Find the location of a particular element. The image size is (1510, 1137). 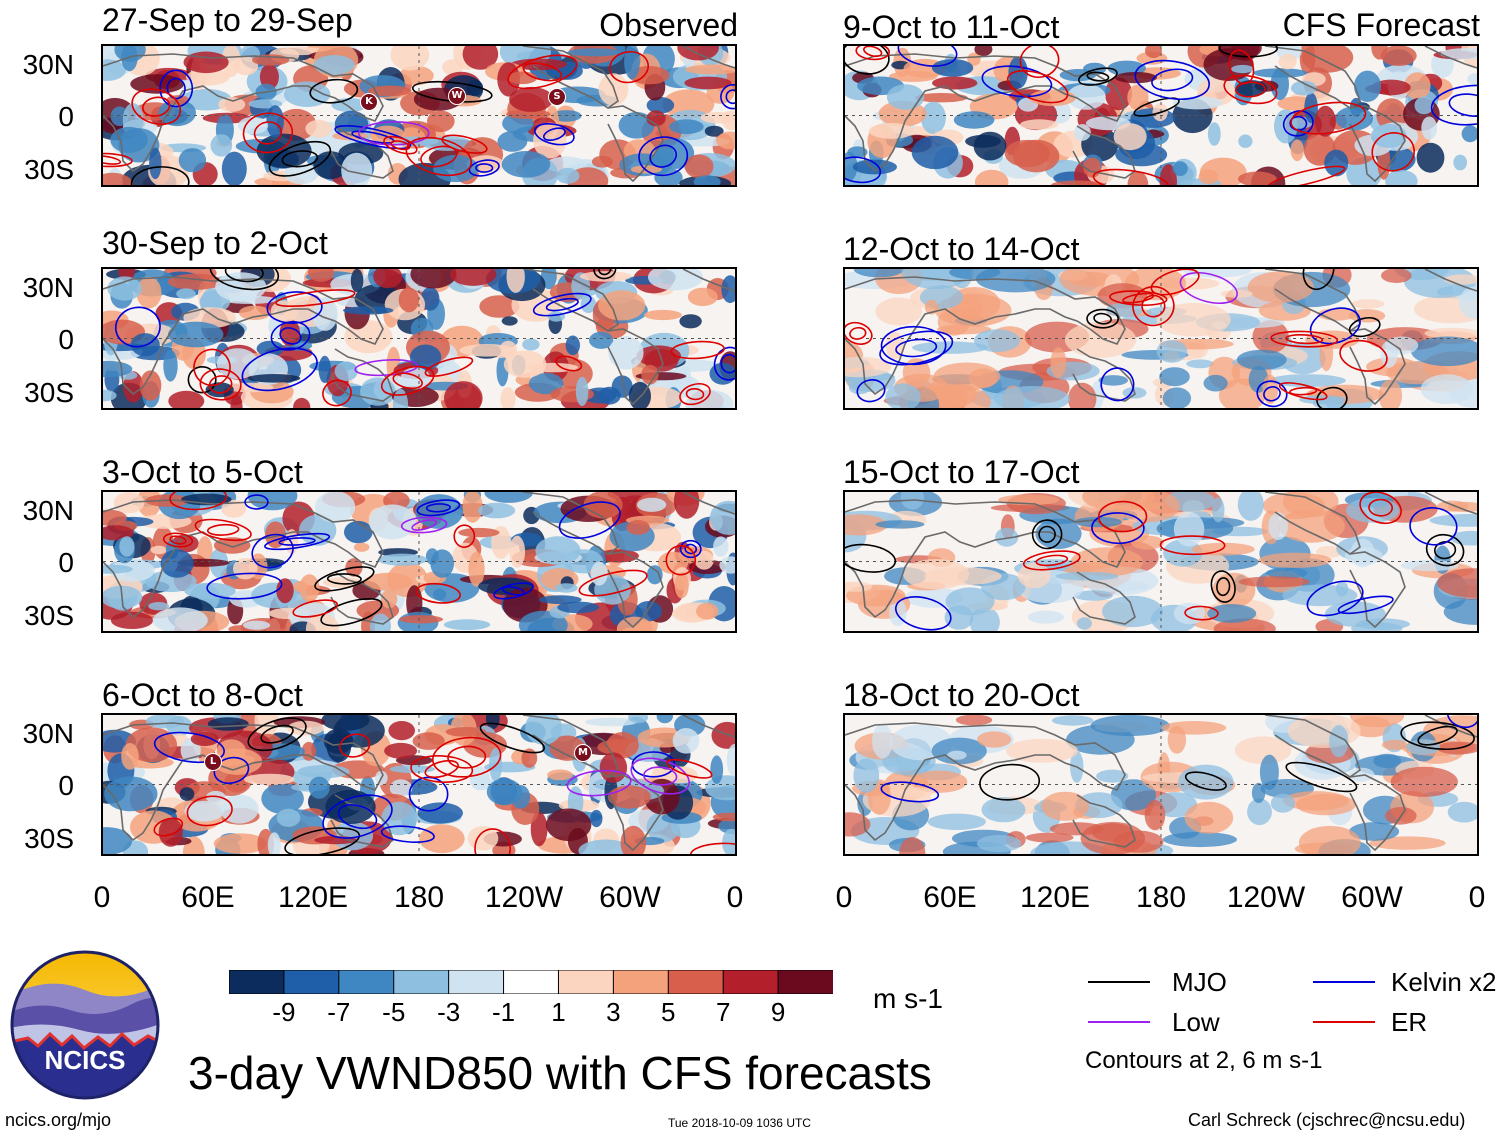

colorbar-tick-label: -7 is located at coordinates (339, 1012).